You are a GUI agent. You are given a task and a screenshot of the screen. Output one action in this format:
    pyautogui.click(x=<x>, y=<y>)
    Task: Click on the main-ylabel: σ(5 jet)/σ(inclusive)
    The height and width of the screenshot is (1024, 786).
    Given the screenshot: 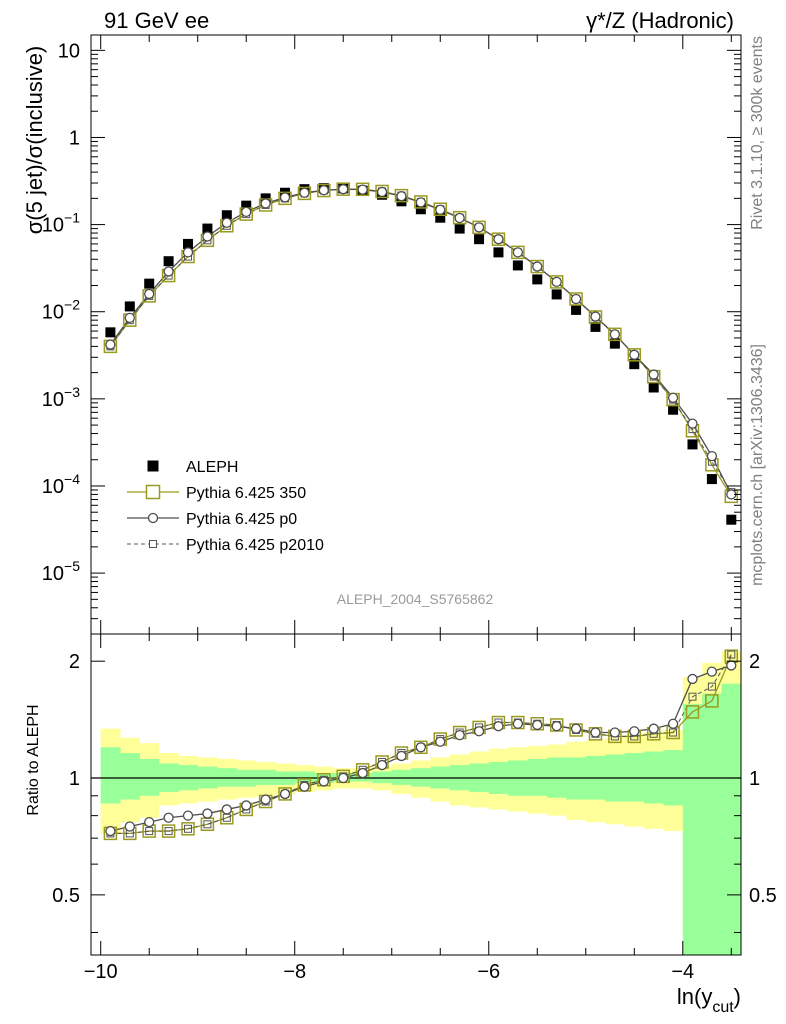 What is the action you would take?
    pyautogui.click(x=34, y=140)
    